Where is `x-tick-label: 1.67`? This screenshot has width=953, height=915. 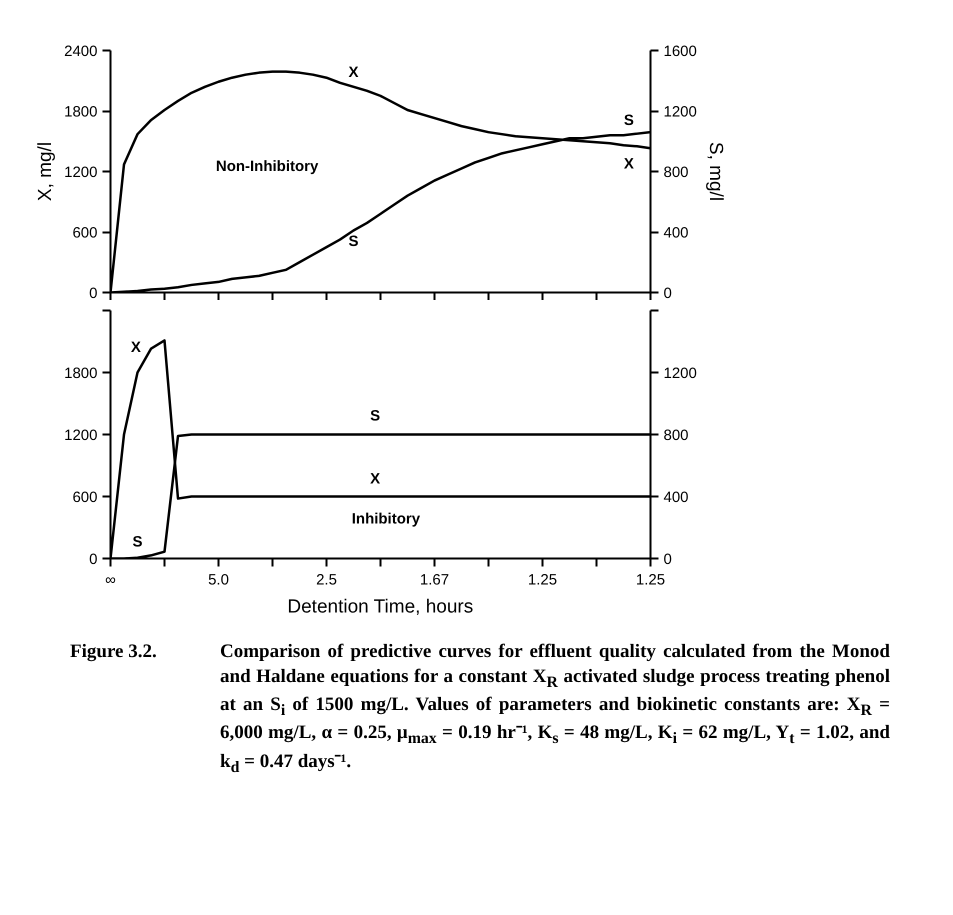 x-tick-label: 1.67 is located at coordinates (435, 580).